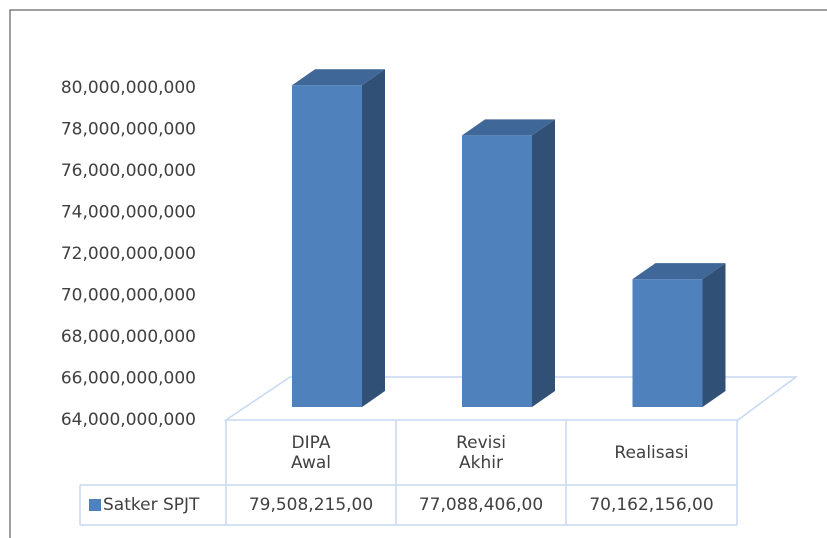 The height and width of the screenshot is (538, 827). What do you see at coordinates (128, 379) in the screenshot?
I see `y-tick-label: 66,000,000,000` at bounding box center [128, 379].